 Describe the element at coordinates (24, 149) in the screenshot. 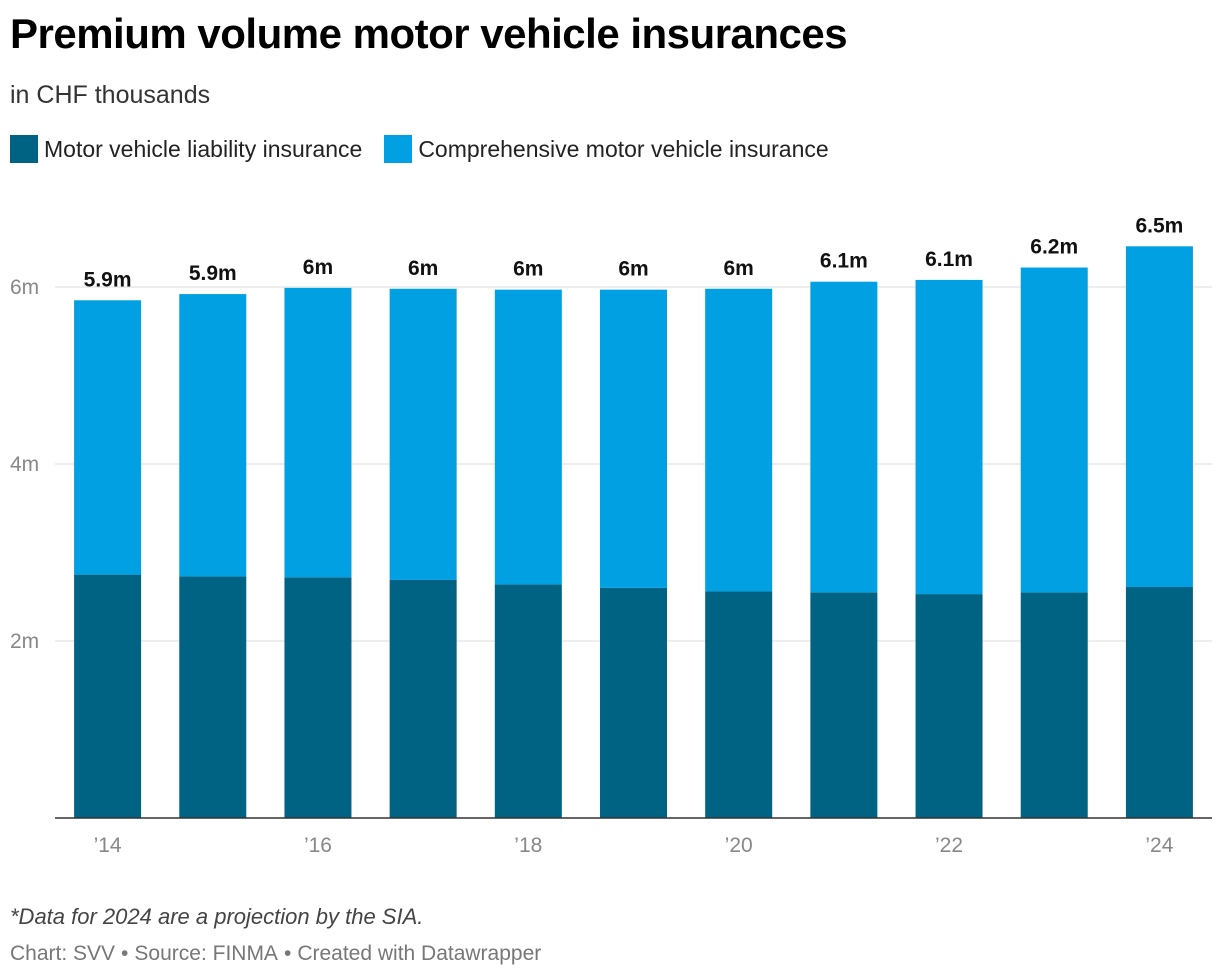

I see `legend-swatch-liability` at that location.